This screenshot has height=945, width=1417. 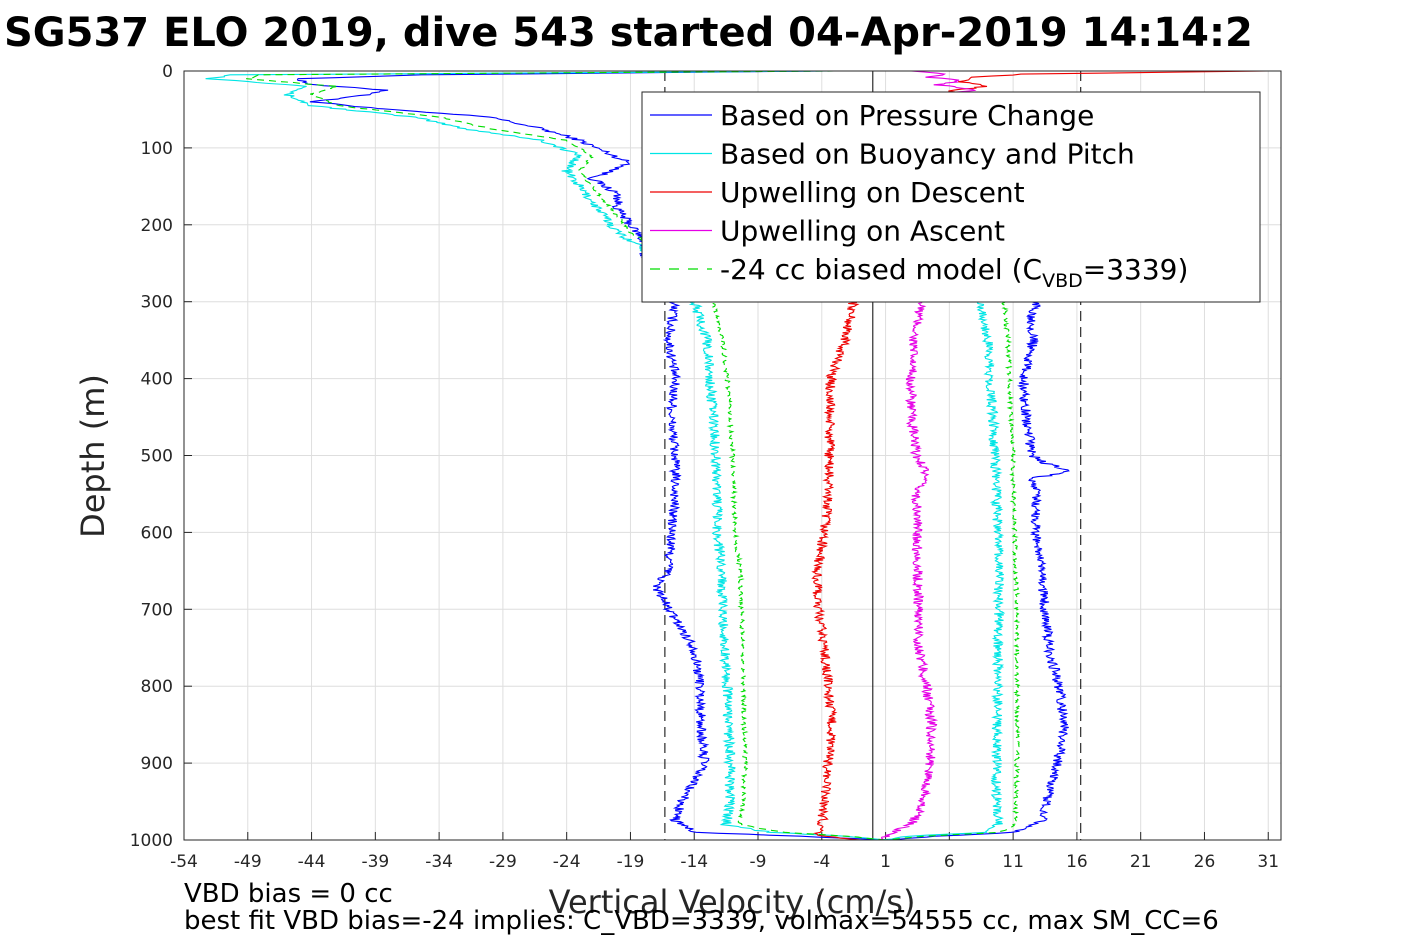 What do you see at coordinates (157, 687) in the screenshot?
I see `y-tick-label: 800` at bounding box center [157, 687].